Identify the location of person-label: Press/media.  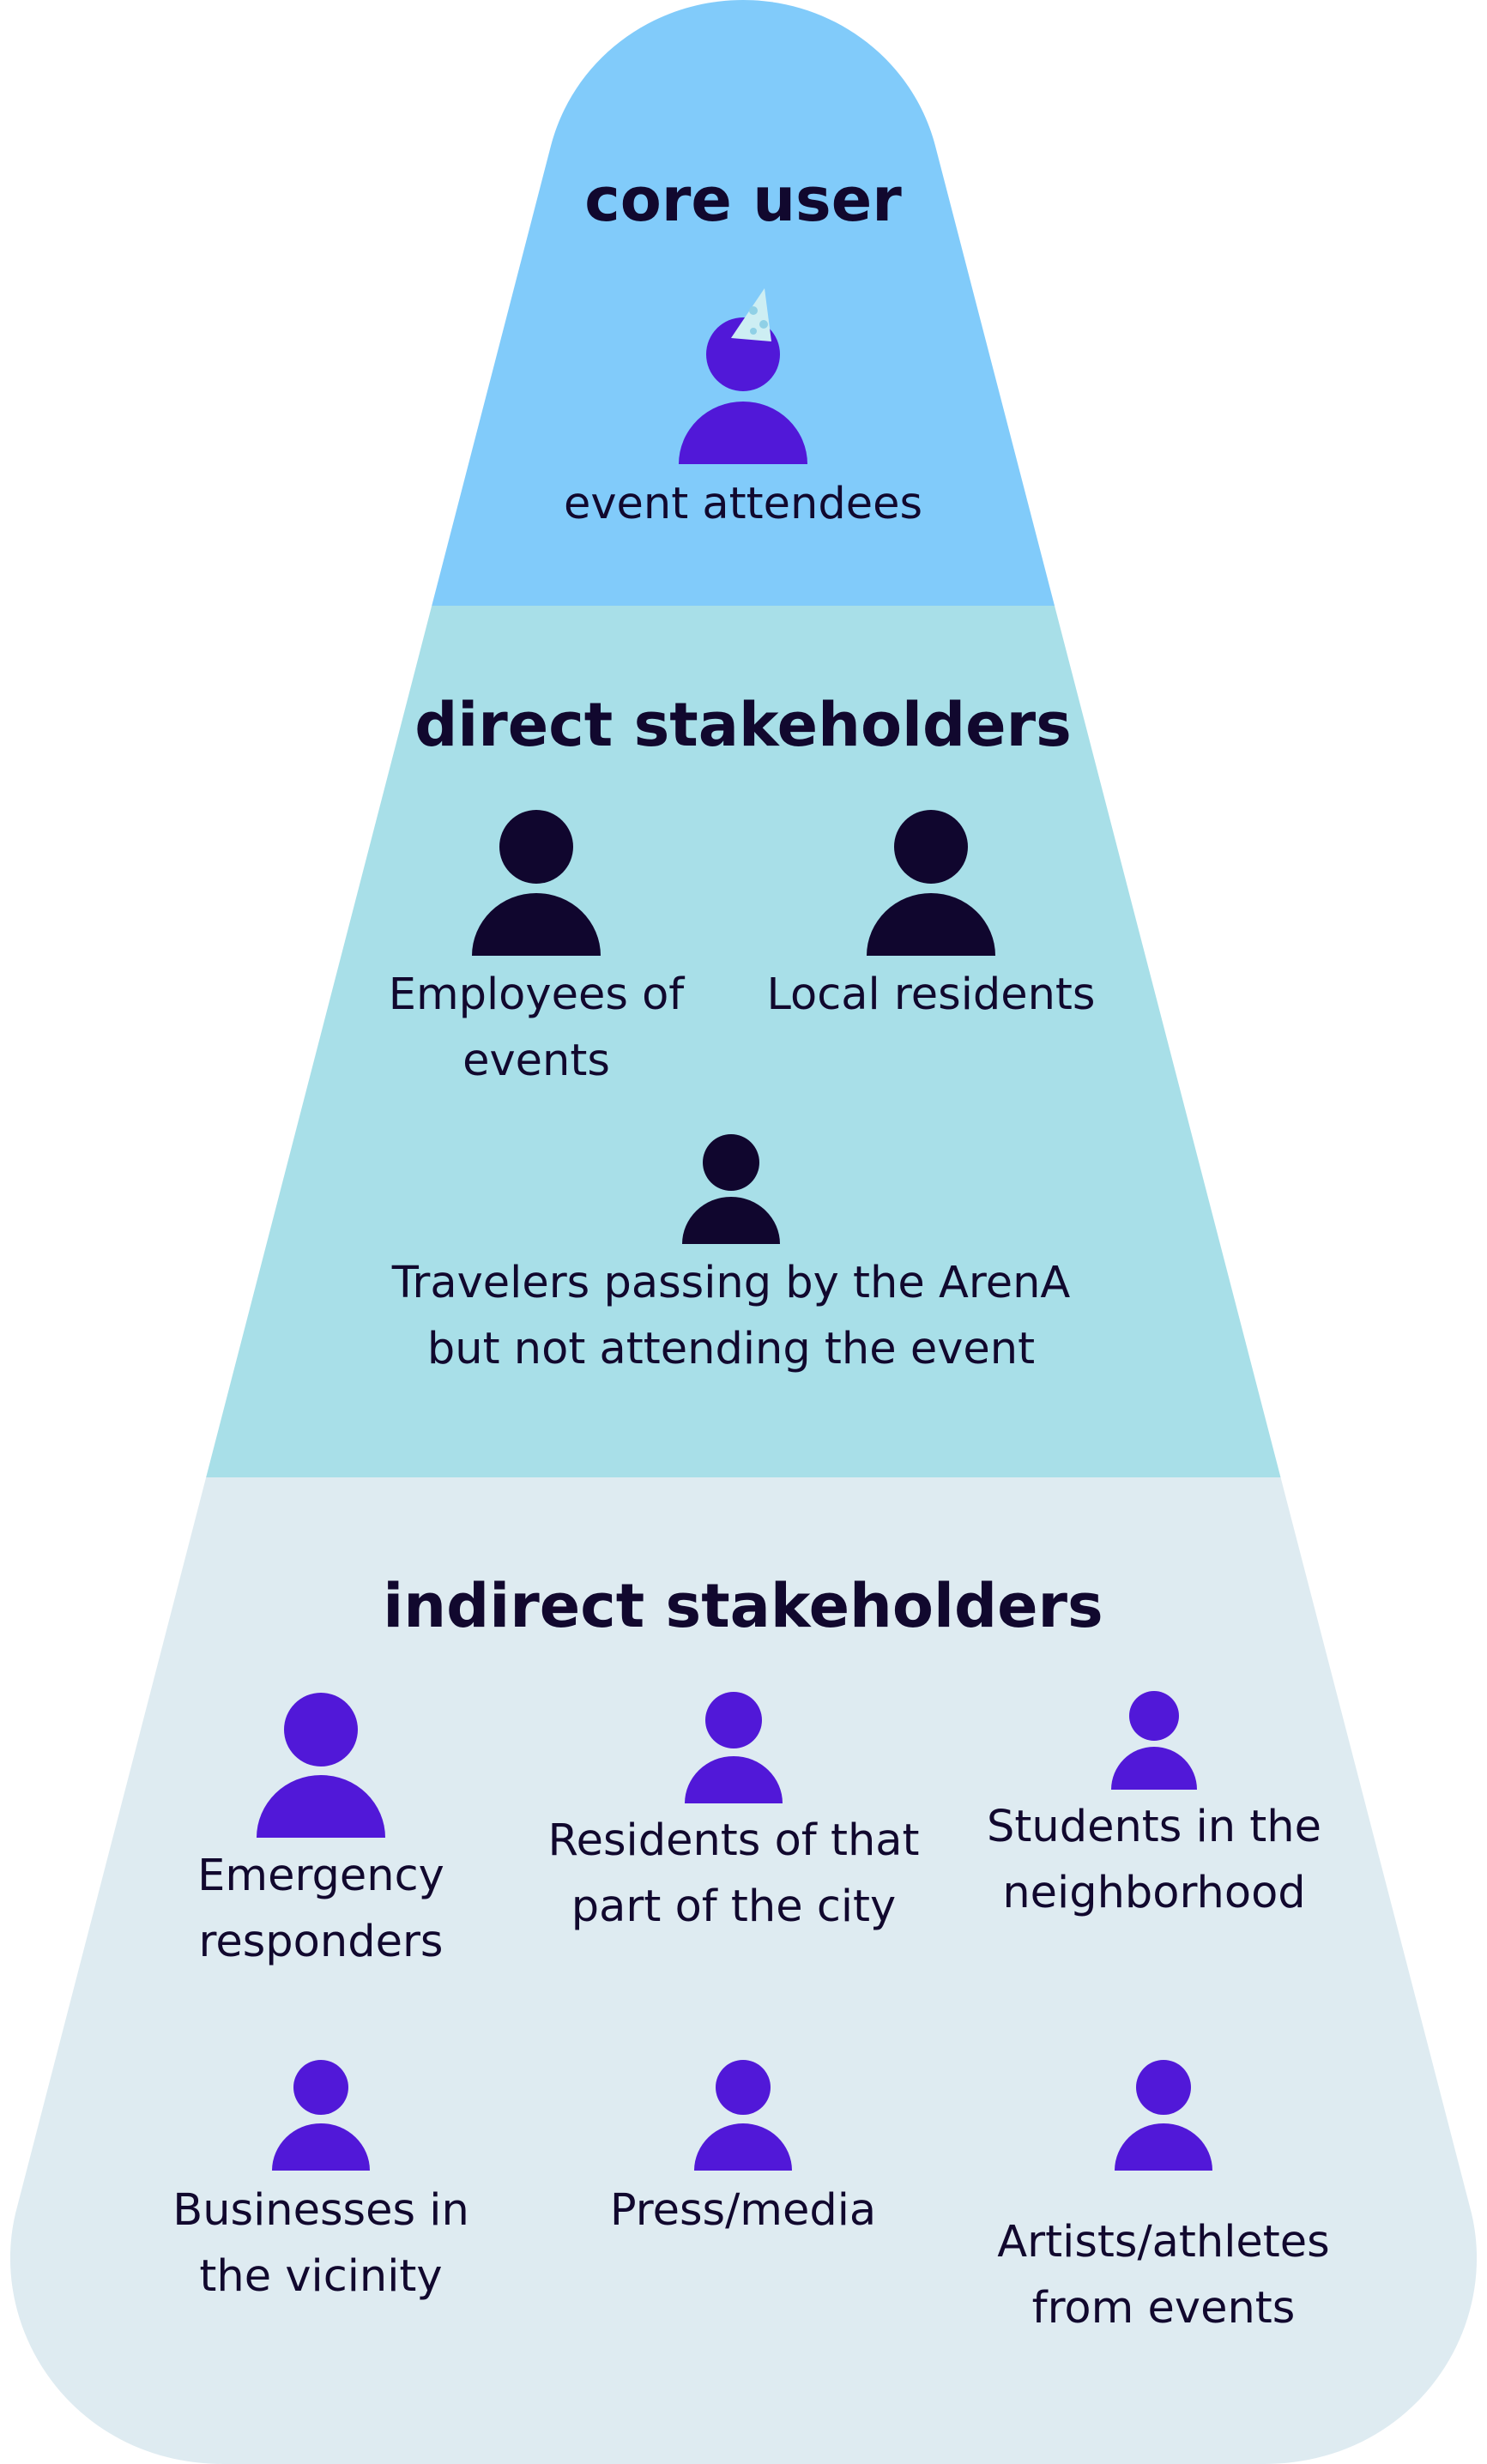
(743, 2210).